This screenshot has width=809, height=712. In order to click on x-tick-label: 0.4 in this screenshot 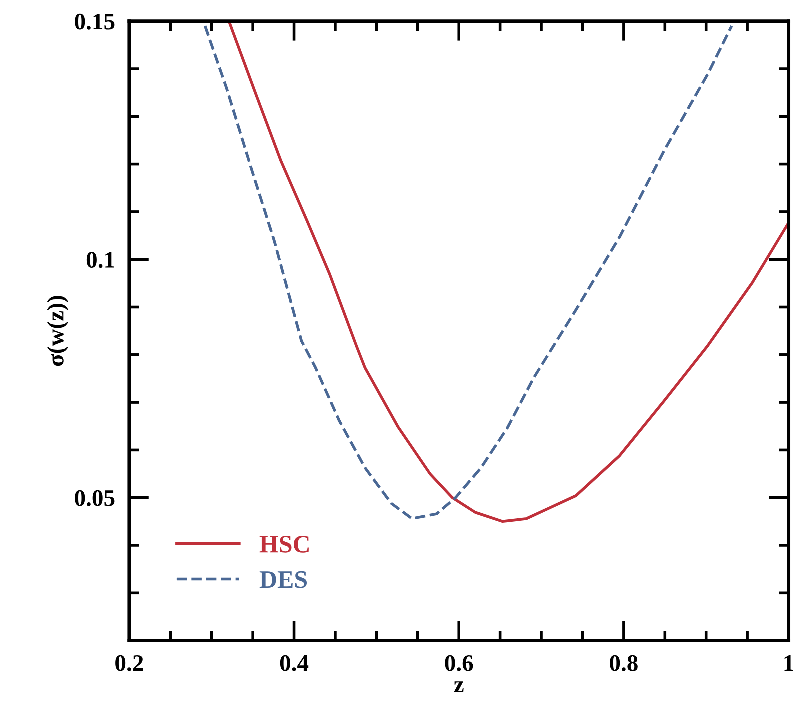, I will do `click(294, 663)`.